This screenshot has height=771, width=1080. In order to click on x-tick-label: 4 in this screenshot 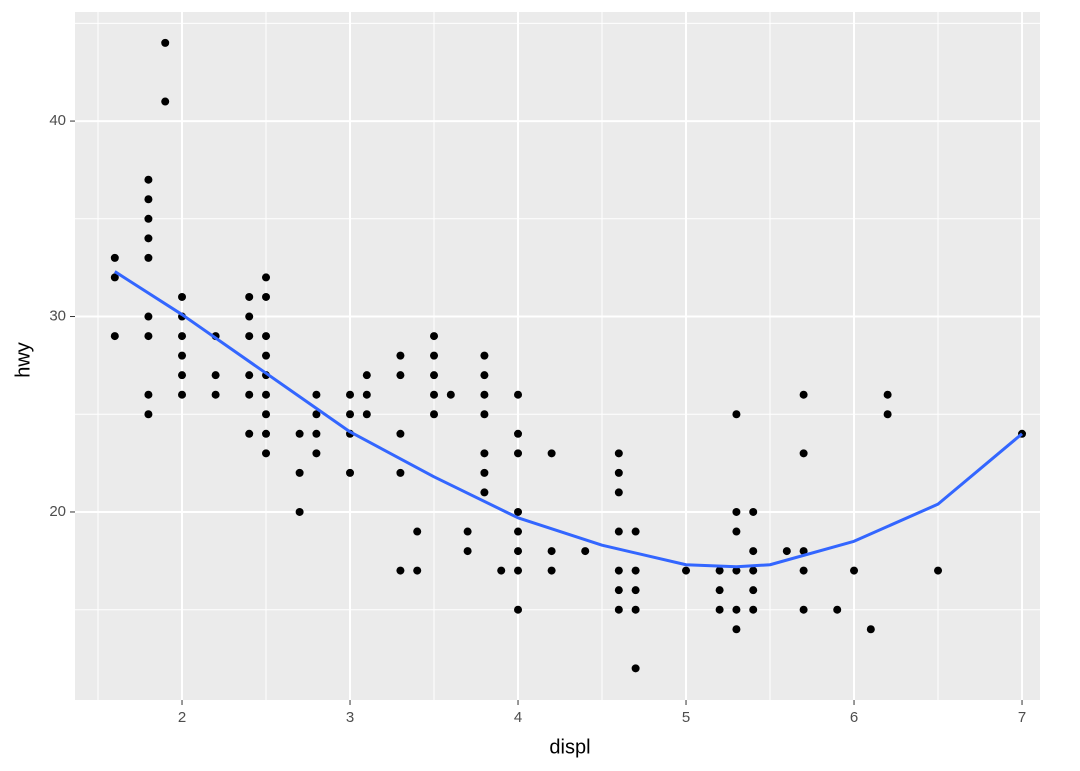, I will do `click(518, 717)`.